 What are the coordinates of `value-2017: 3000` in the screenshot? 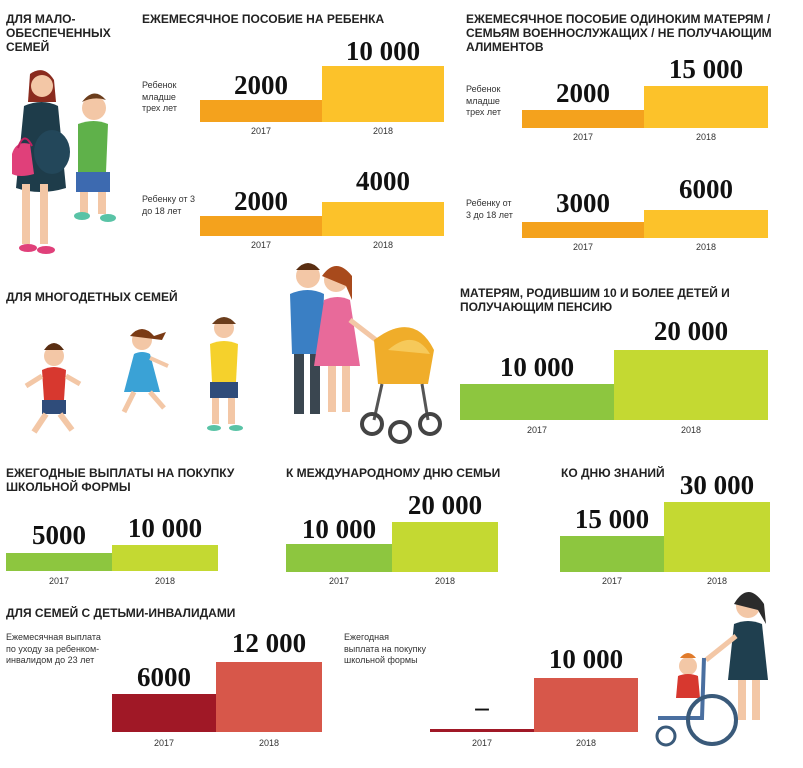 It's located at (583, 203).